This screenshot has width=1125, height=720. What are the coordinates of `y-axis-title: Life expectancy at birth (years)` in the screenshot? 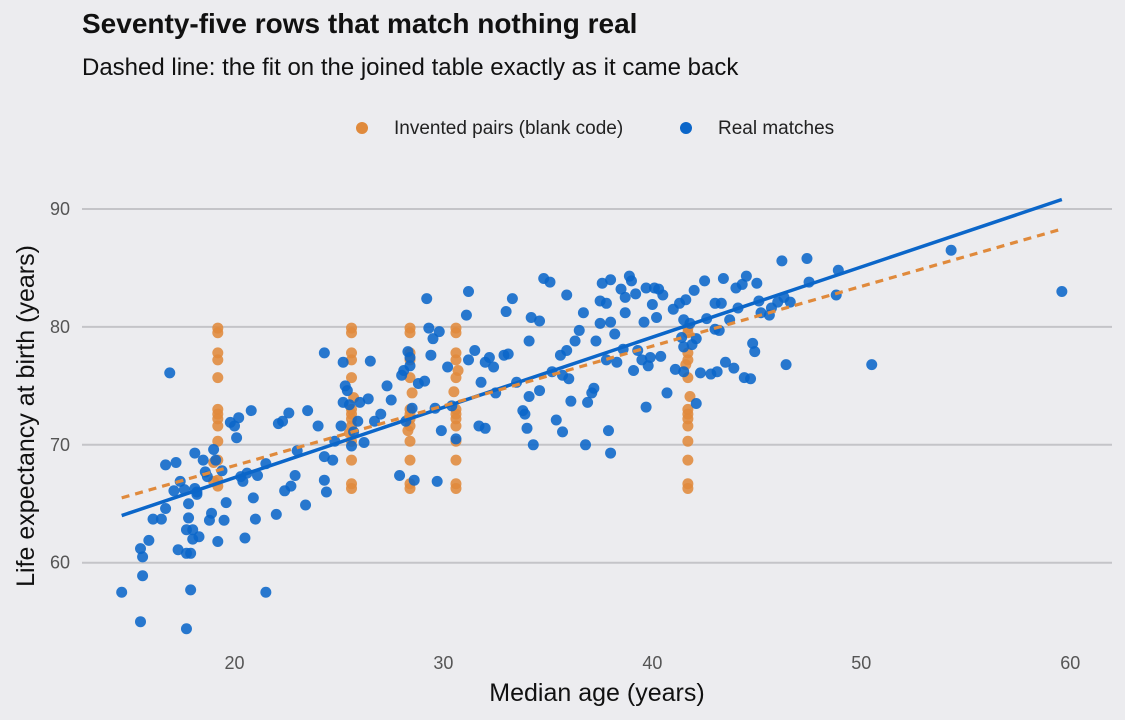 It's located at (26, 416).